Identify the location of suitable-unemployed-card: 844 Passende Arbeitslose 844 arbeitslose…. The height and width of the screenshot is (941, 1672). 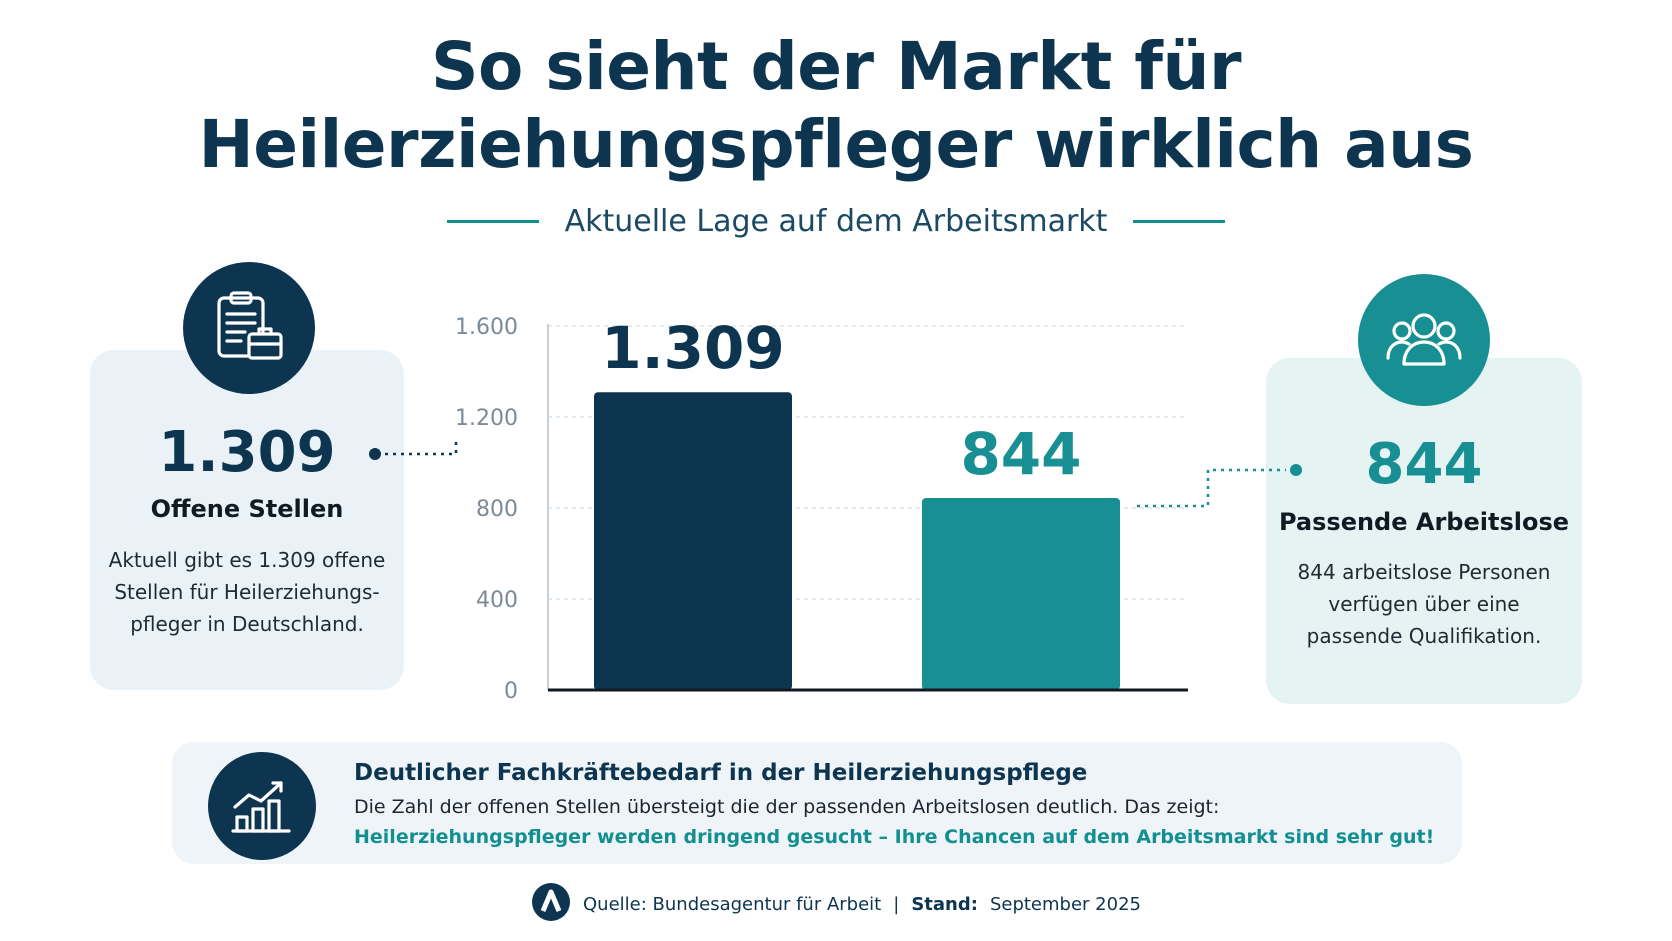
(1424, 531).